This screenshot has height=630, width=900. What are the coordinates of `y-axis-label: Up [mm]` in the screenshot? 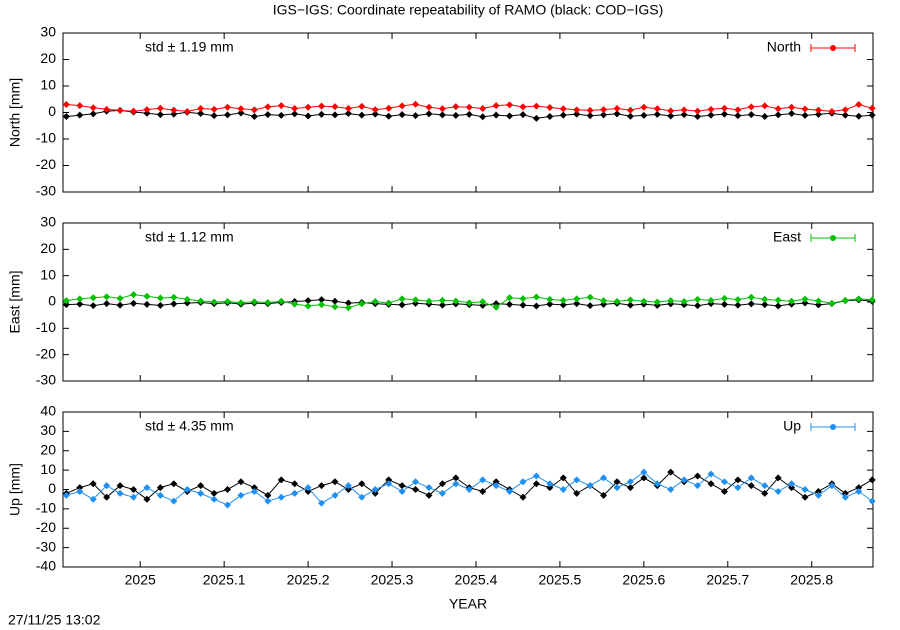 It's located at (15, 489).